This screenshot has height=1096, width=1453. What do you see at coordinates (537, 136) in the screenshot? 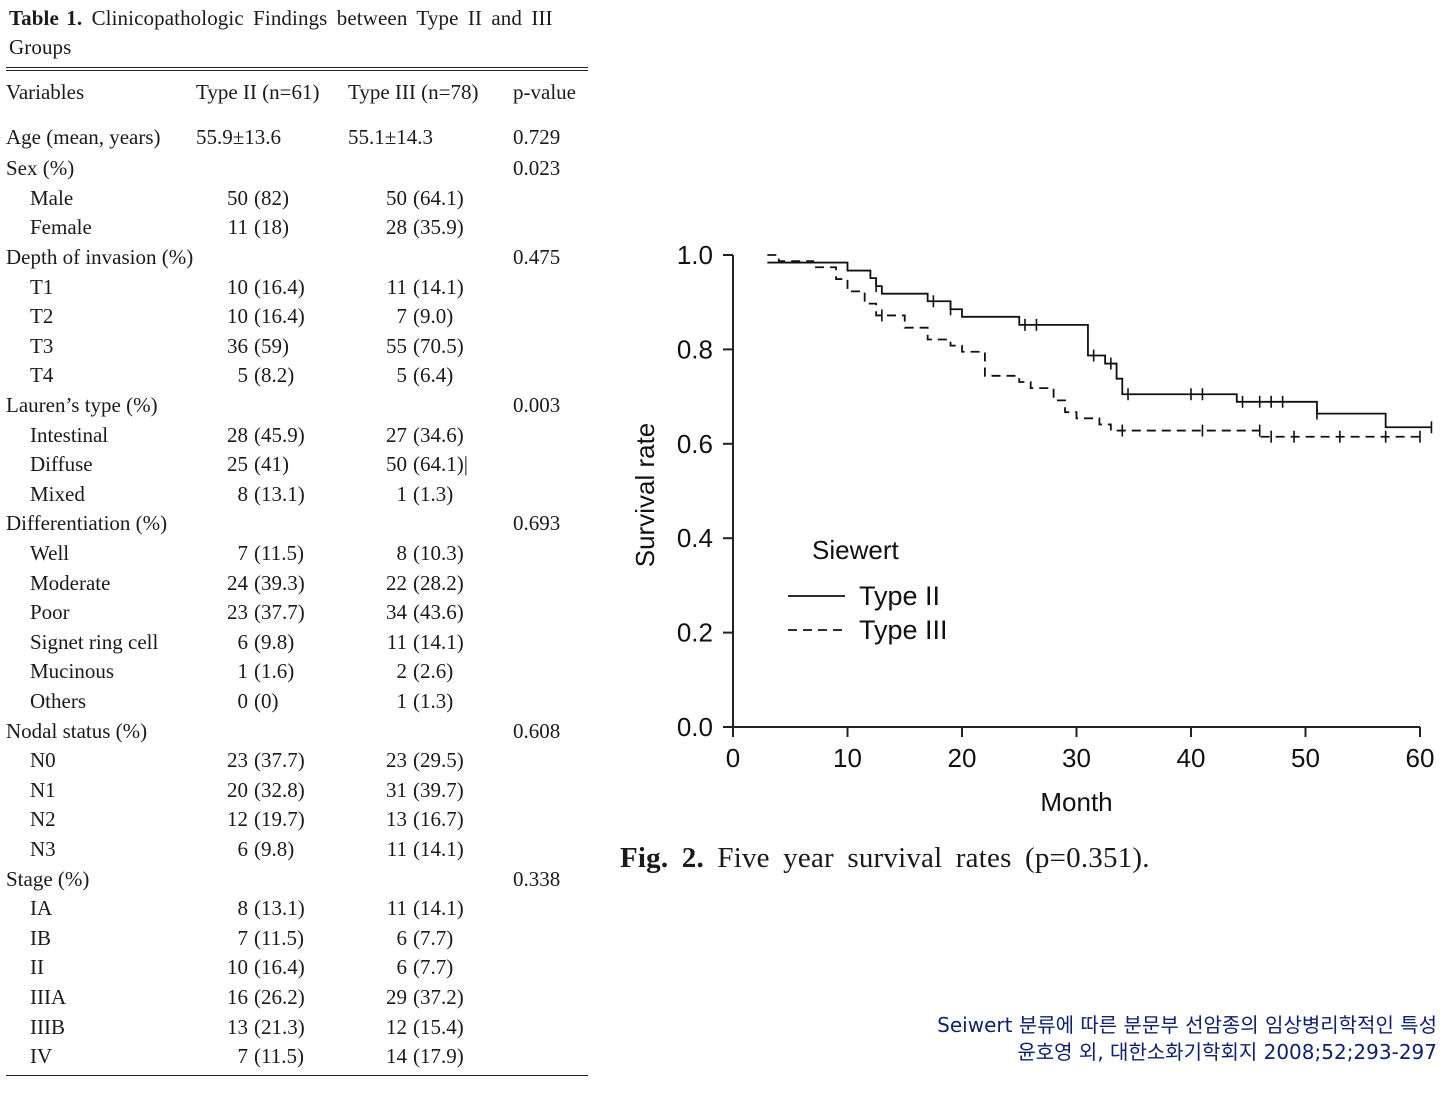
I see `p-value: 0.729` at bounding box center [537, 136].